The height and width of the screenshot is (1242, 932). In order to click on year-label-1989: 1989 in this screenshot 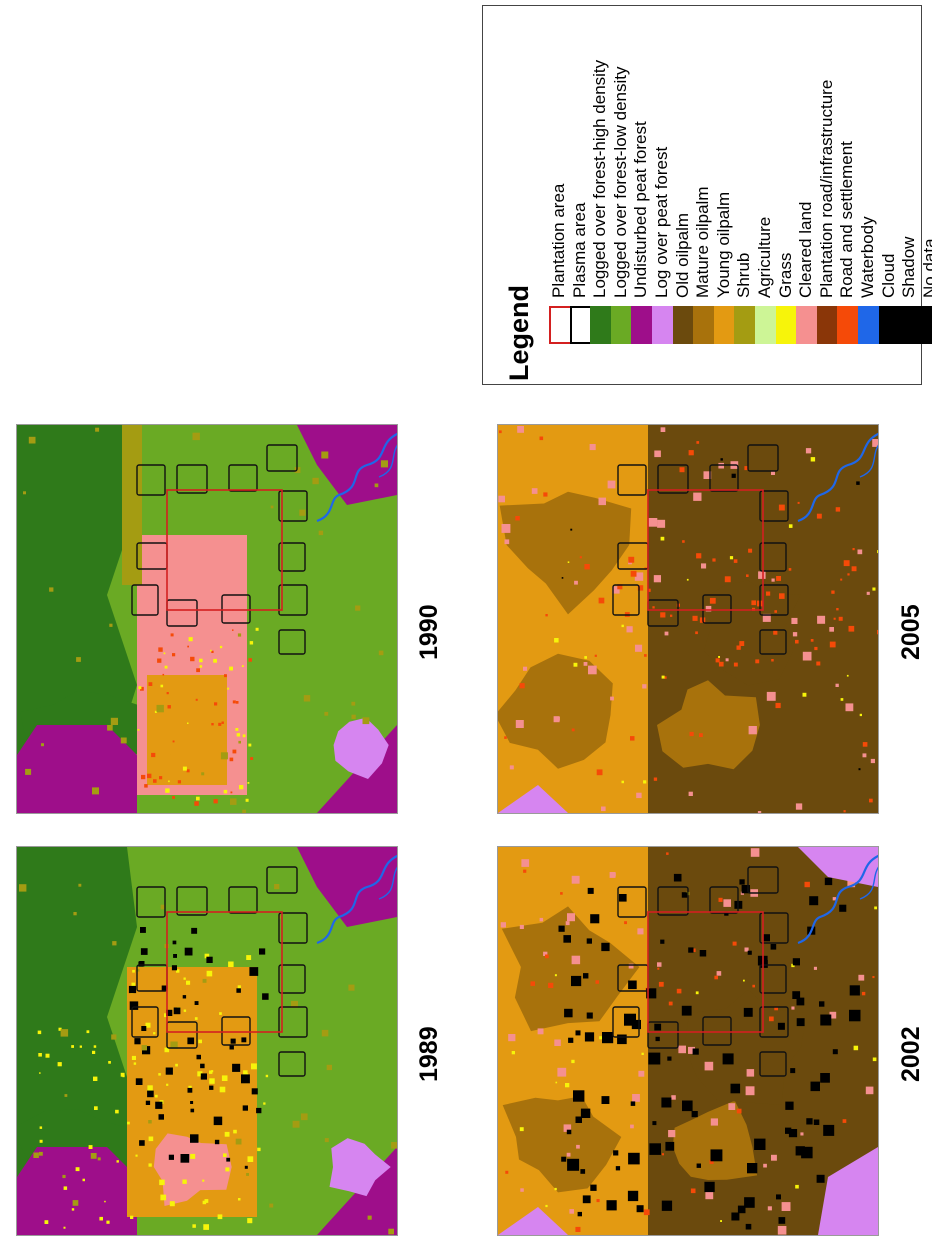, I will do `click(429, 1054)`.